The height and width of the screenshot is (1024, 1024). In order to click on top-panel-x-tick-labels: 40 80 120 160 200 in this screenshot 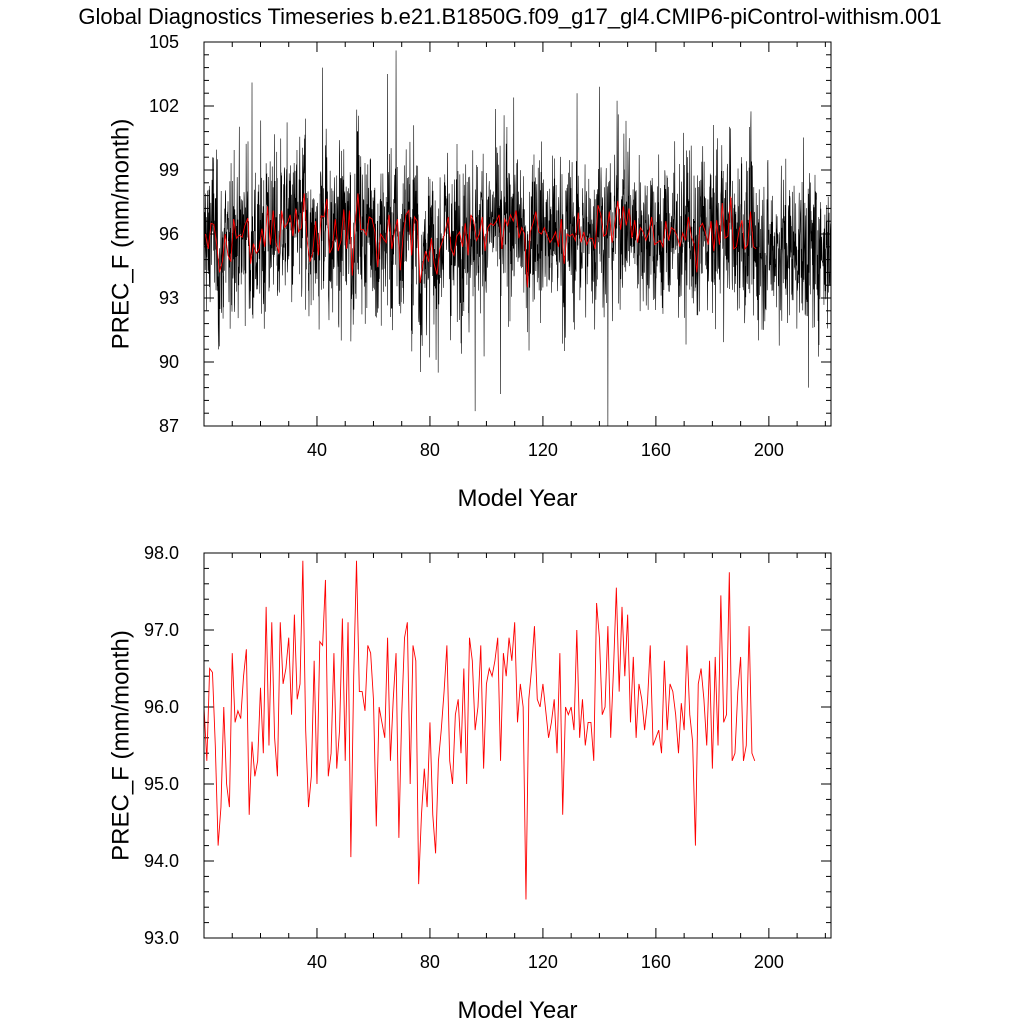, I will do `click(545, 450)`.